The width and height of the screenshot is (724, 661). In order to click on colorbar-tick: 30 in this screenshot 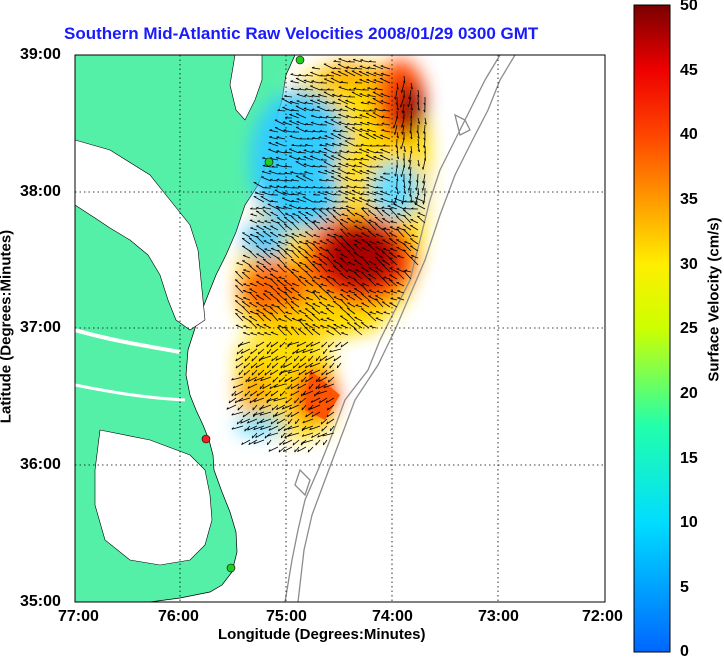, I will do `click(689, 265)`.